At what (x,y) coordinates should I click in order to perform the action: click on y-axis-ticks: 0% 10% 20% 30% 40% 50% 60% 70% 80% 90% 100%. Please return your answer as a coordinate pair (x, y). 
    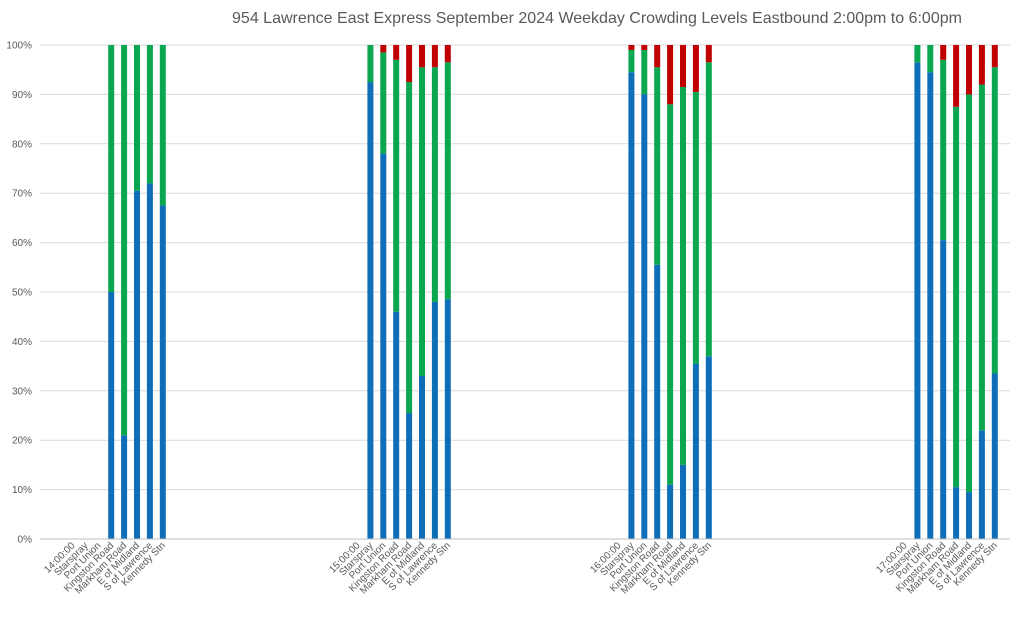
    Looking at the image, I should click on (19, 293).